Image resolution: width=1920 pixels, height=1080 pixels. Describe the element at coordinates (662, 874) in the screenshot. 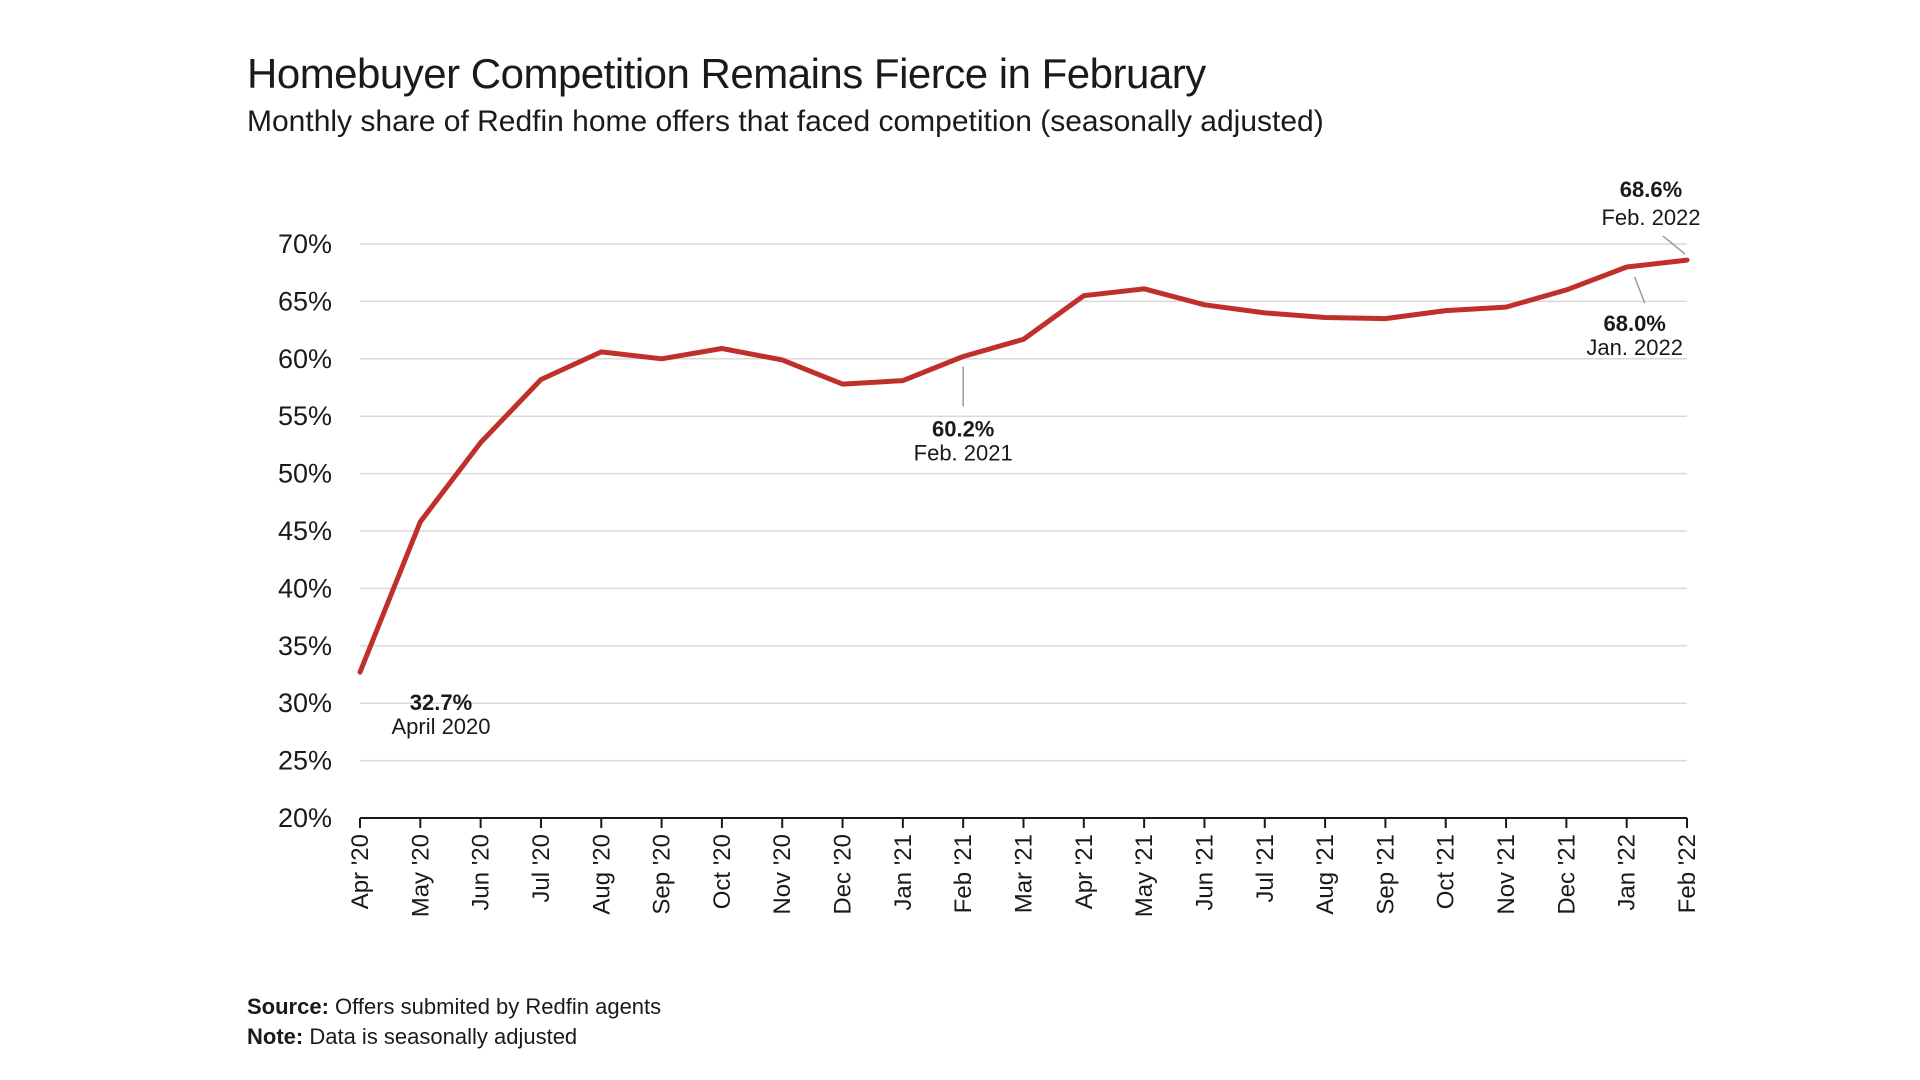

I see `x-tick-label: Sep '20` at that location.